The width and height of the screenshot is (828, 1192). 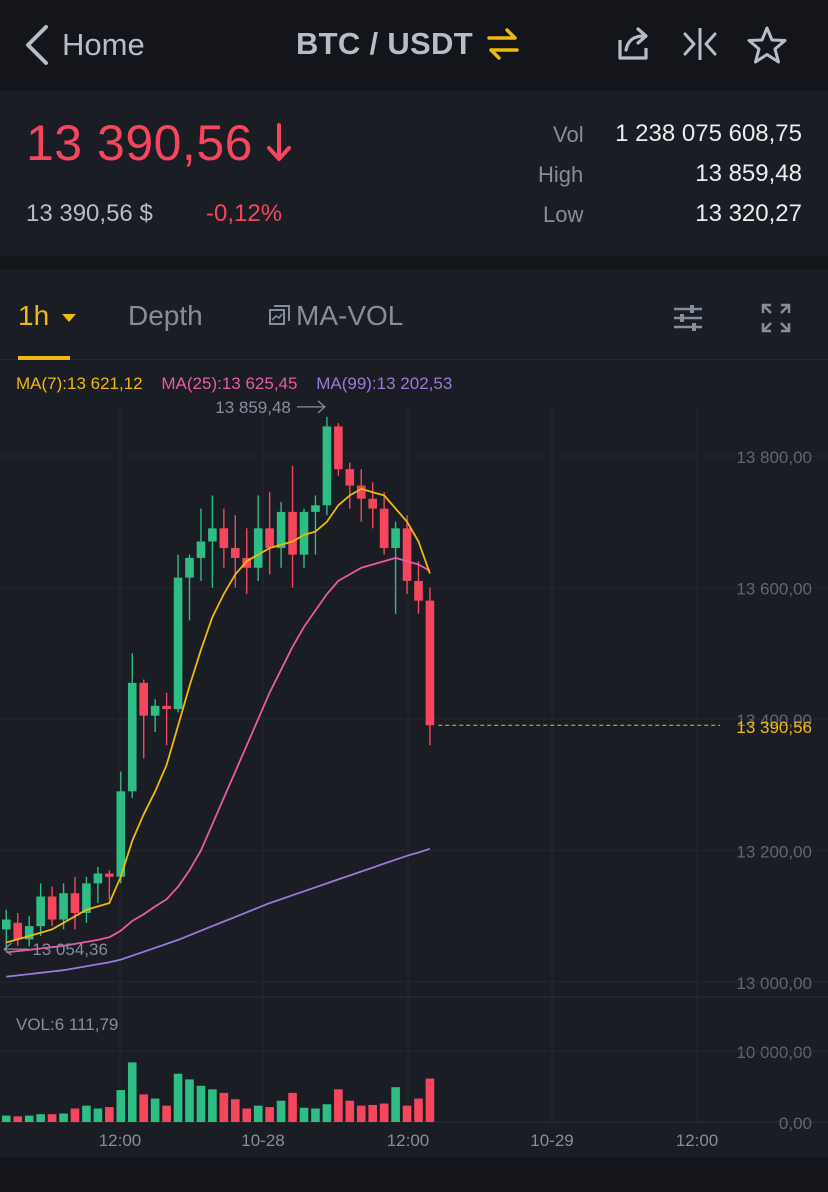 I want to click on price-tick-label: 13 400,00, so click(x=774, y=720).